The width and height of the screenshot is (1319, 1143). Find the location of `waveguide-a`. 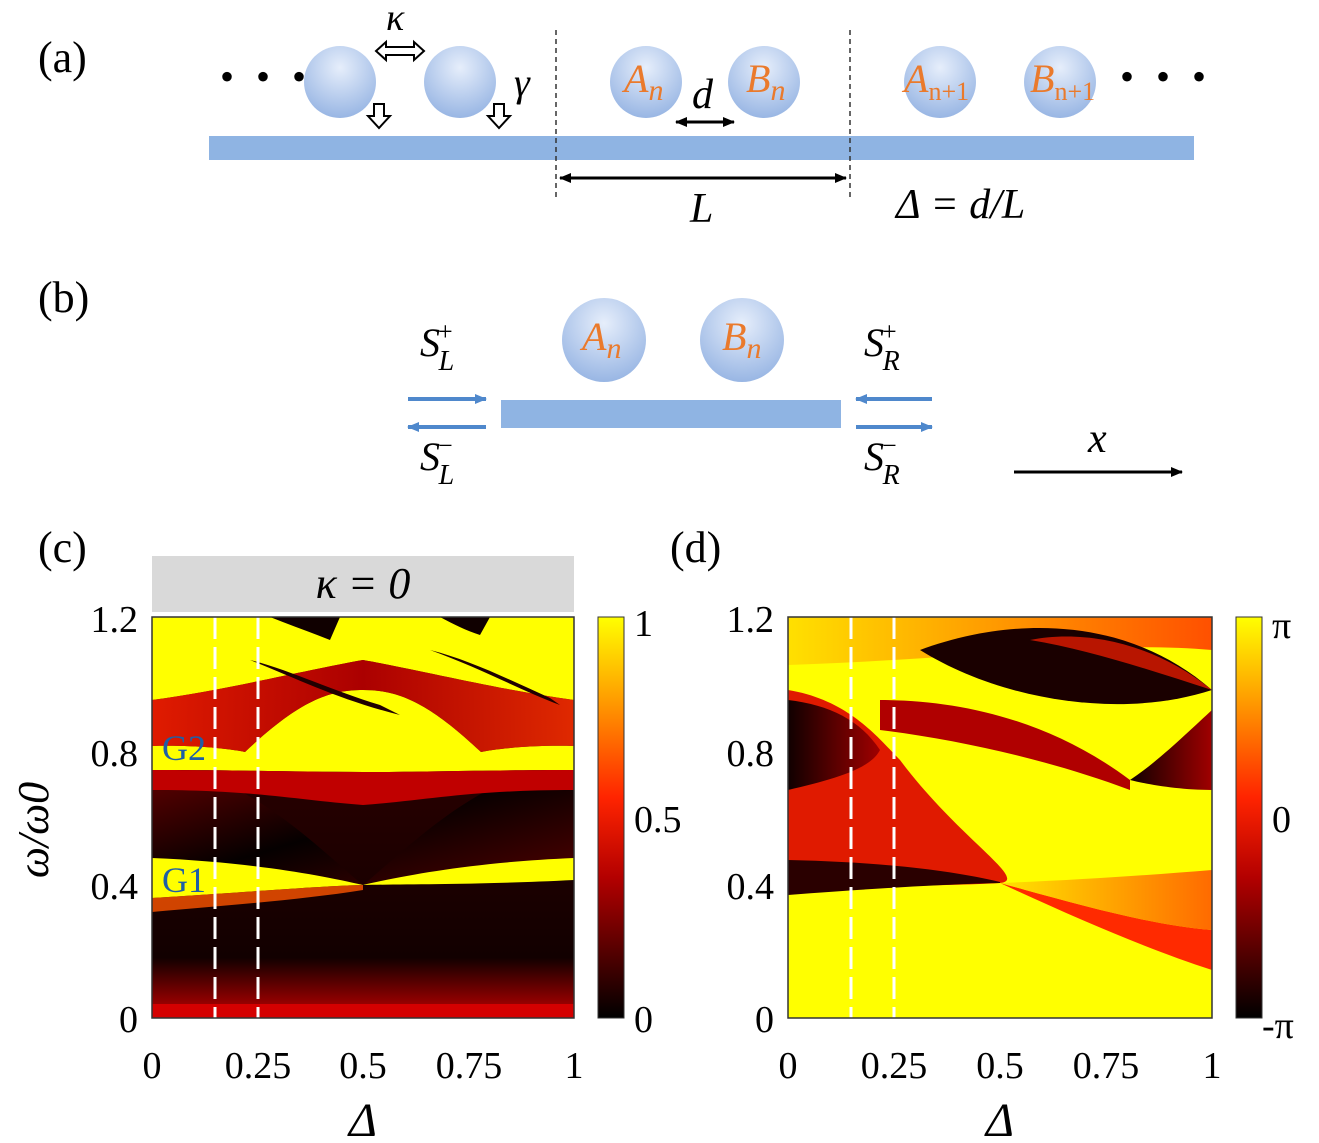

waveguide-a is located at coordinates (701, 148).